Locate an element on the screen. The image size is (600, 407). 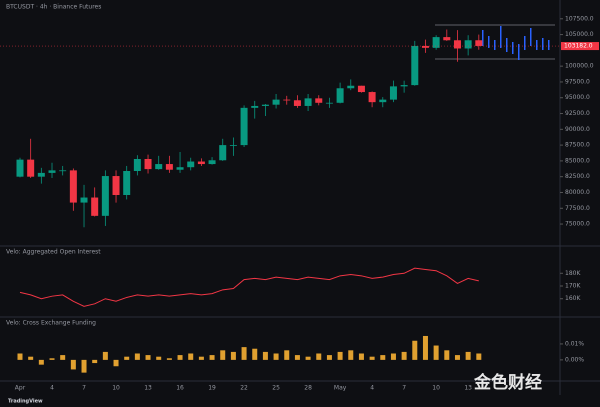
y-tick-label: 75000.0 is located at coordinates (577, 224).